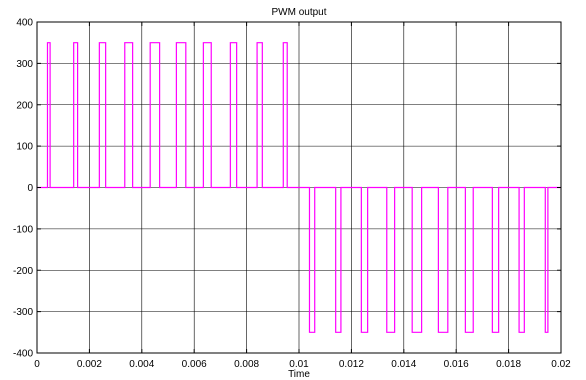  I want to click on y-tick-label: -400, so click(23, 354).